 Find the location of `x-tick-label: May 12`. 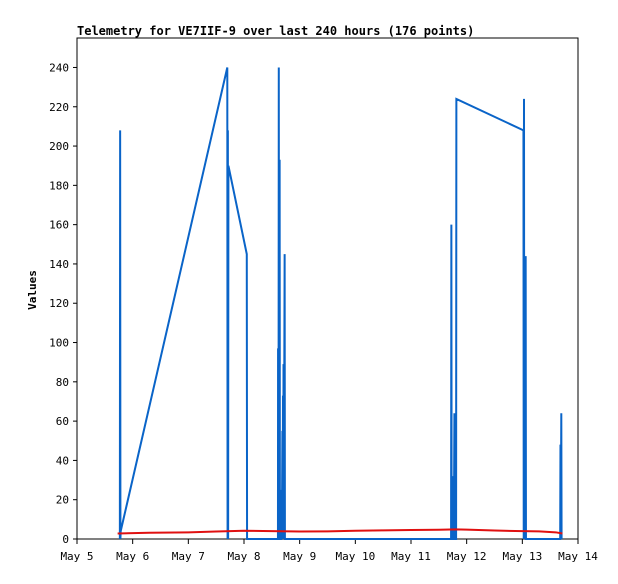

x-tick-label: May 12 is located at coordinates (467, 556).